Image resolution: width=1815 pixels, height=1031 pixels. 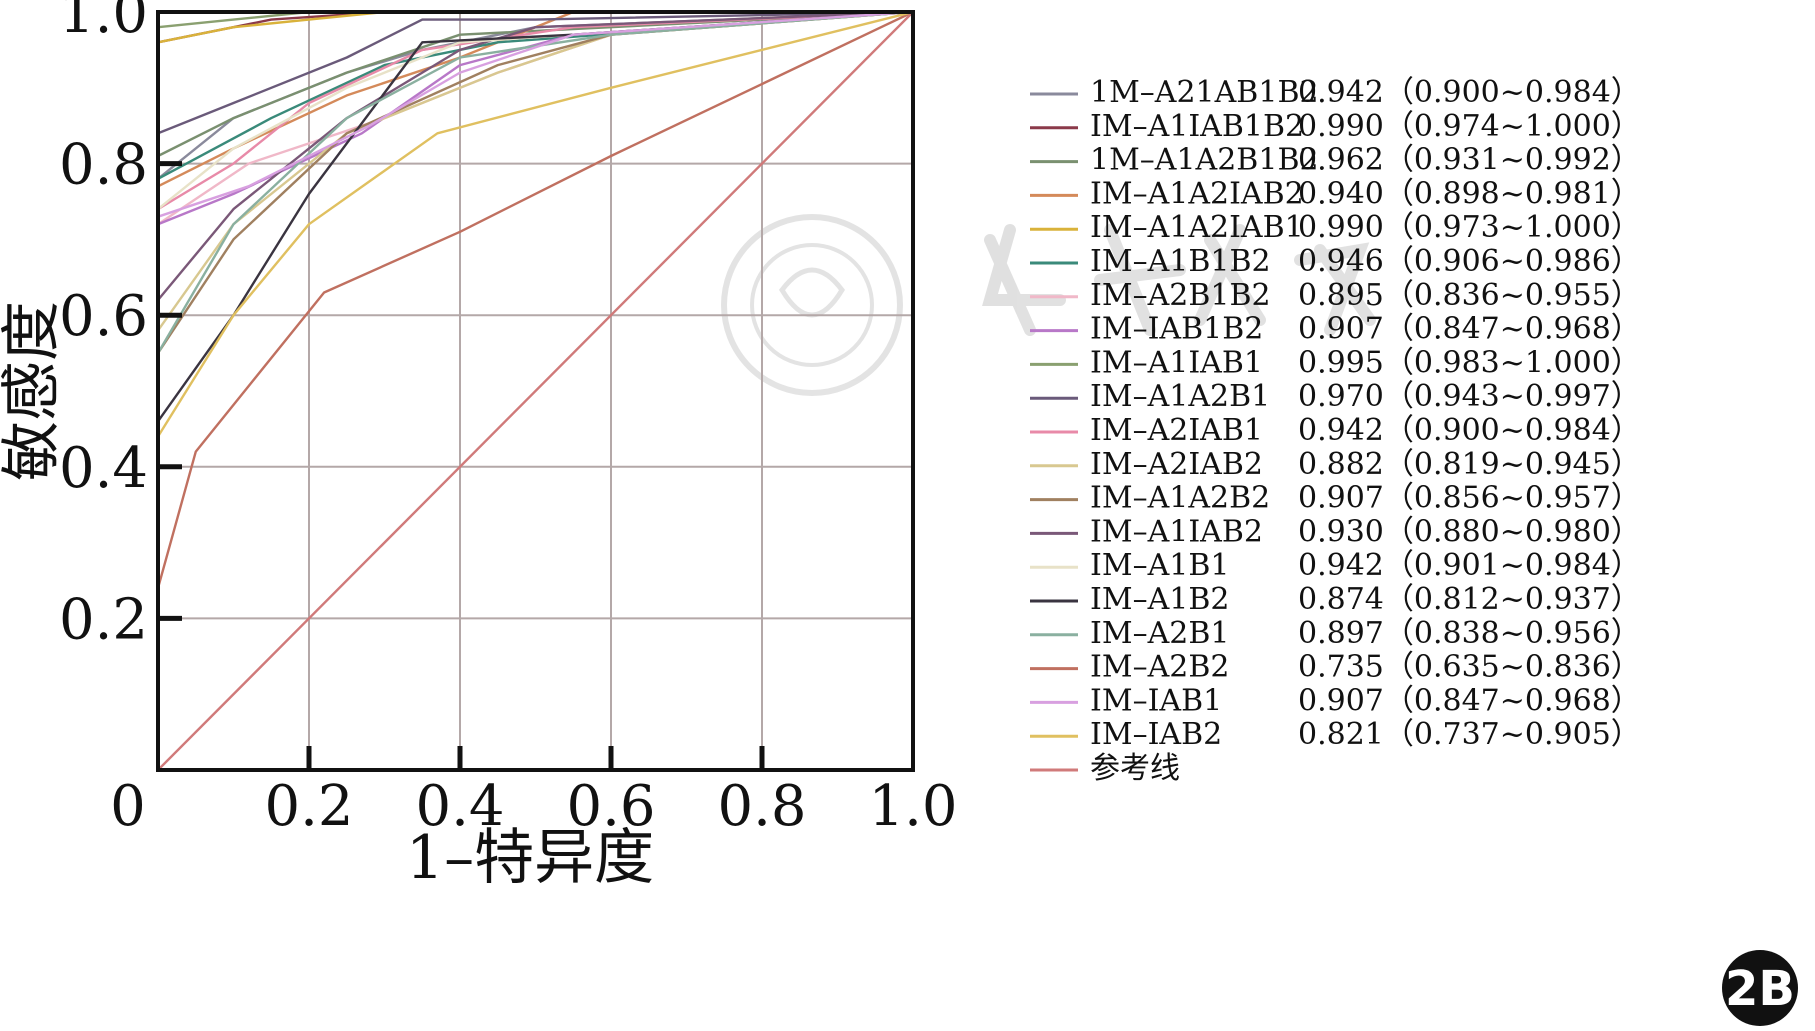 What do you see at coordinates (761, 806) in the screenshot?
I see `x-tick-label: 0.8` at bounding box center [761, 806].